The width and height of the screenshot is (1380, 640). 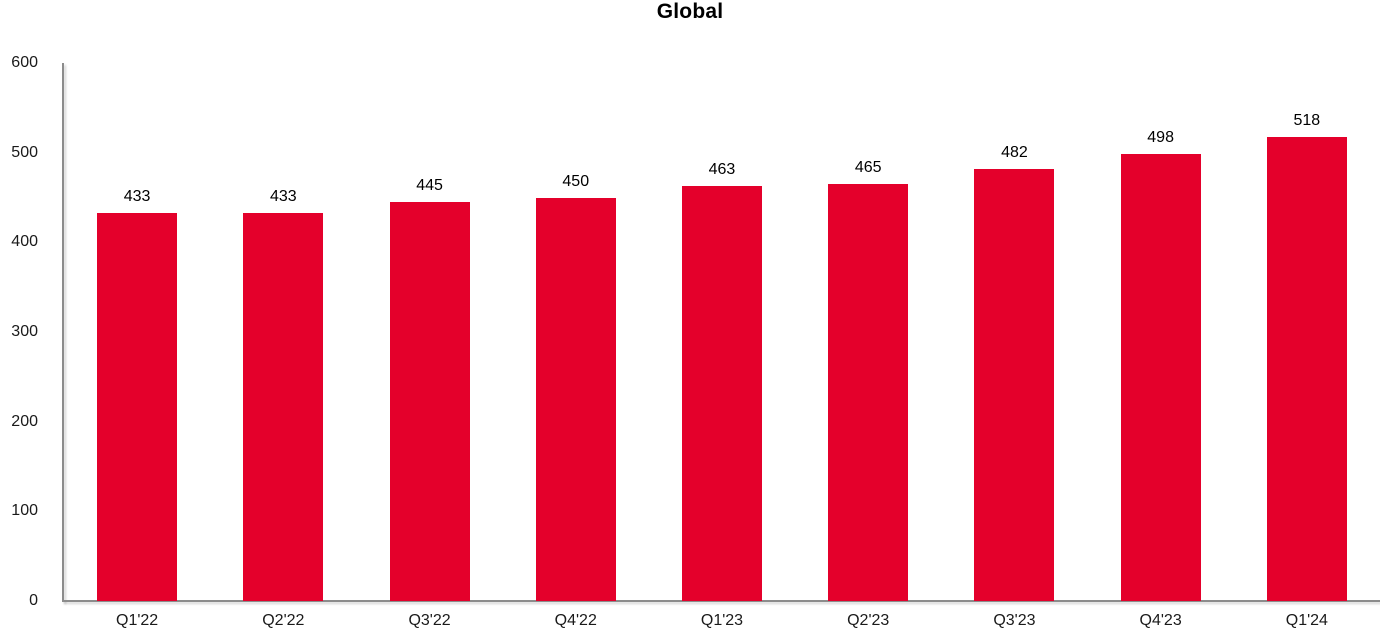 I want to click on x-axis-label: Q2'23, so click(x=868, y=620).